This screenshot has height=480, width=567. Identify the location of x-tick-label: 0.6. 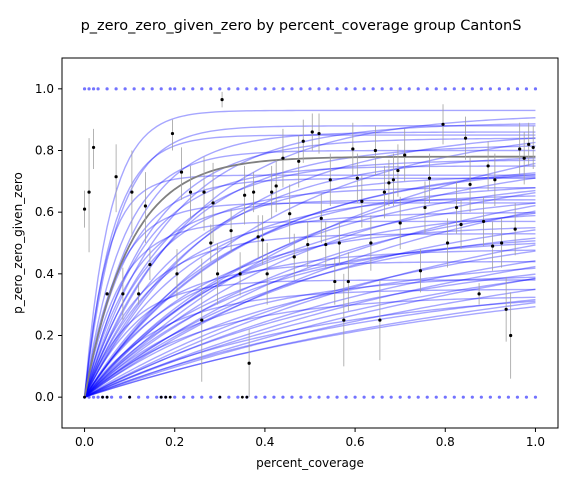
(355, 442).